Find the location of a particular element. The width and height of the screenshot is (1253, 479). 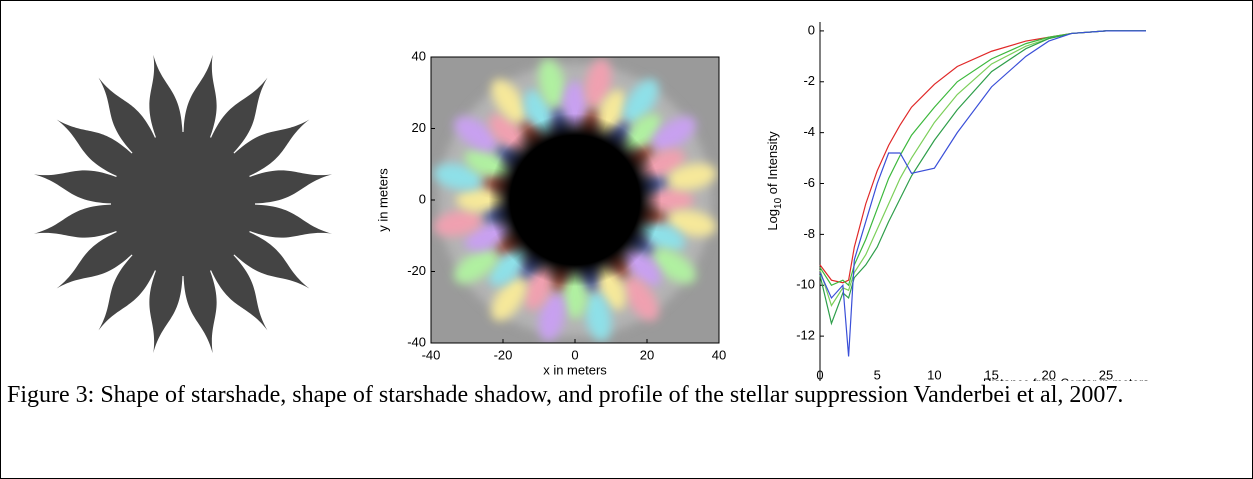

x-tick-label: -20 is located at coordinates (503, 354).